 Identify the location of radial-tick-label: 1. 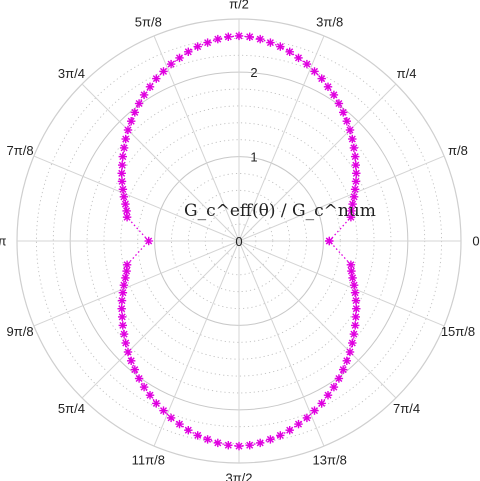
(253, 157).